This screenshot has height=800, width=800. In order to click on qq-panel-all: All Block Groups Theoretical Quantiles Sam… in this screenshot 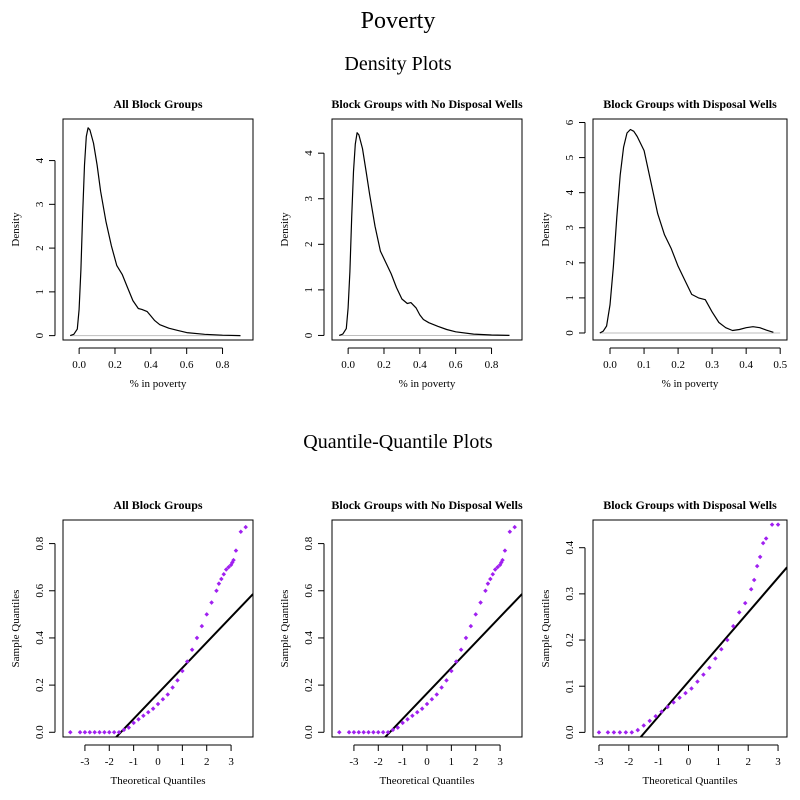, I will do `click(132, 642)`.